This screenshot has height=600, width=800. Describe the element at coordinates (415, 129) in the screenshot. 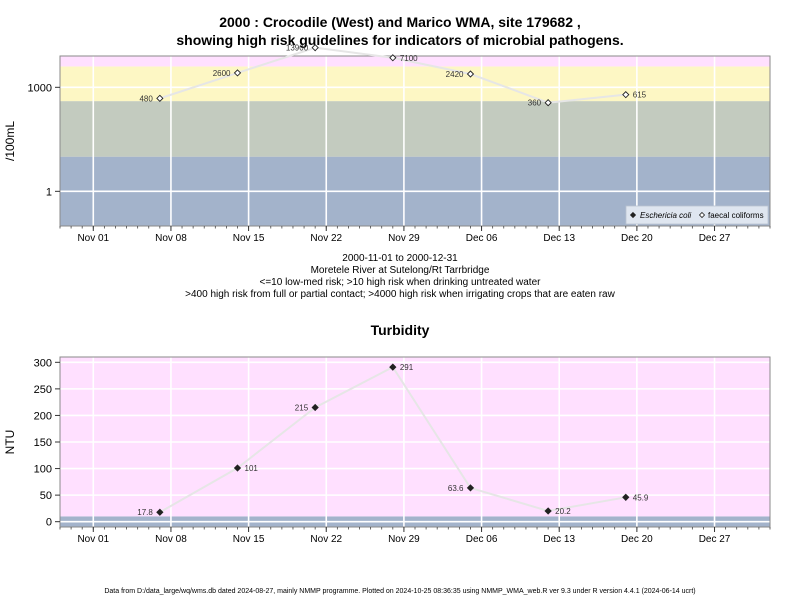

I see `chart1-band-grey` at that location.